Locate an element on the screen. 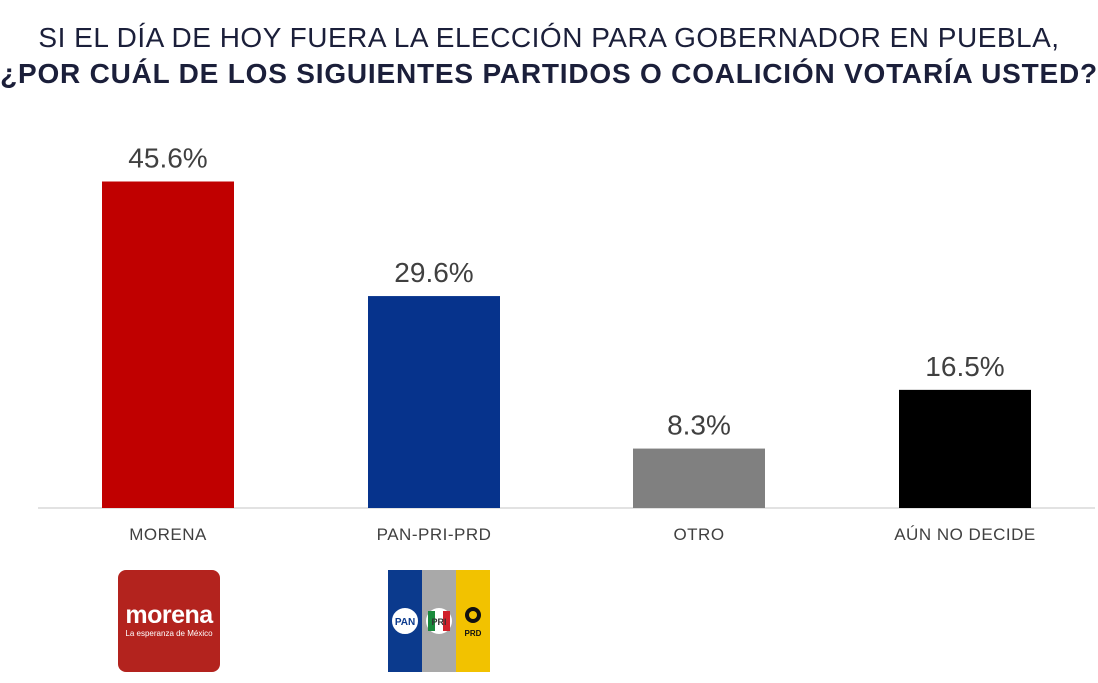  prd-emblem-text: PRD is located at coordinates (473, 633).